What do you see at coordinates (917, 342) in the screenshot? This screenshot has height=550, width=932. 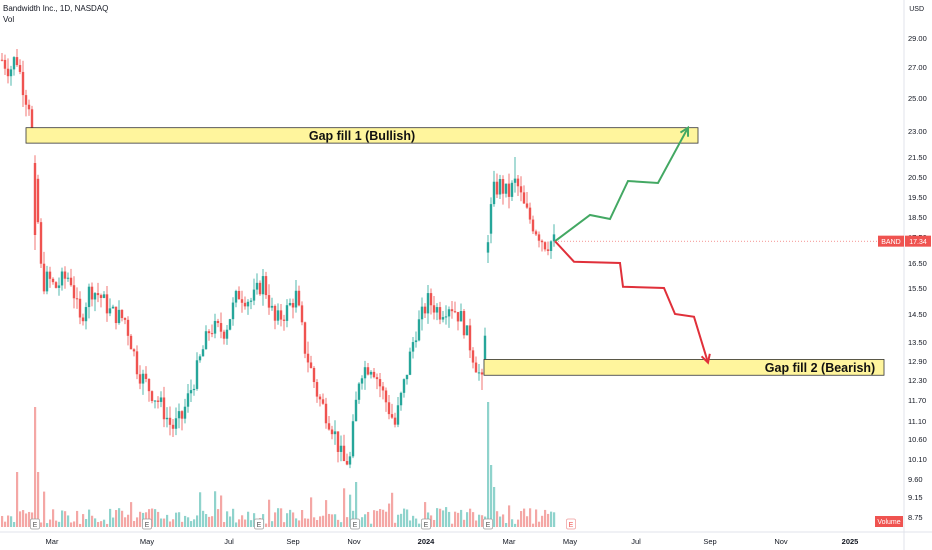 I see `price-tick-label: 13.50` at bounding box center [917, 342].